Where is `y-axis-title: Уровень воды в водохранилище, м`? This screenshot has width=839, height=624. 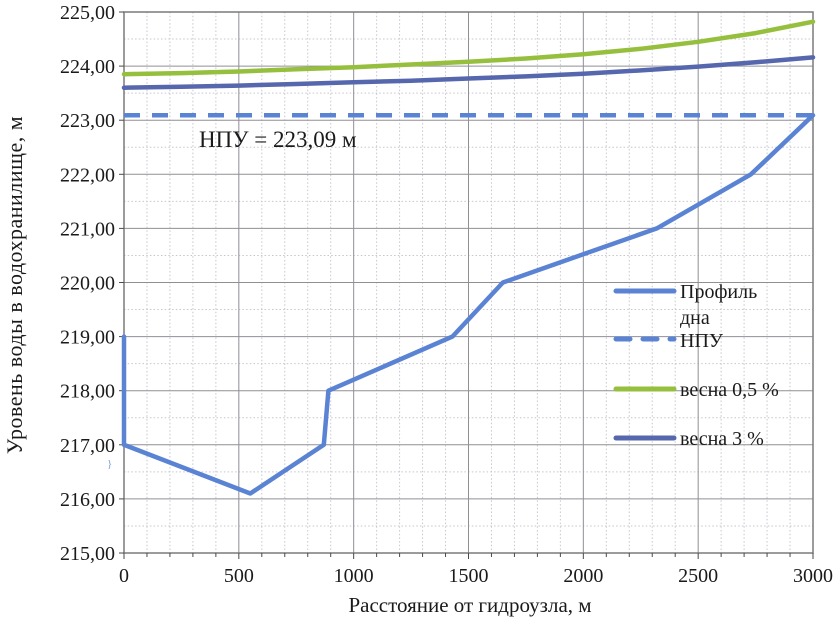 y-axis-title: Уровень воды в водохранилище, м is located at coordinates (14, 285).